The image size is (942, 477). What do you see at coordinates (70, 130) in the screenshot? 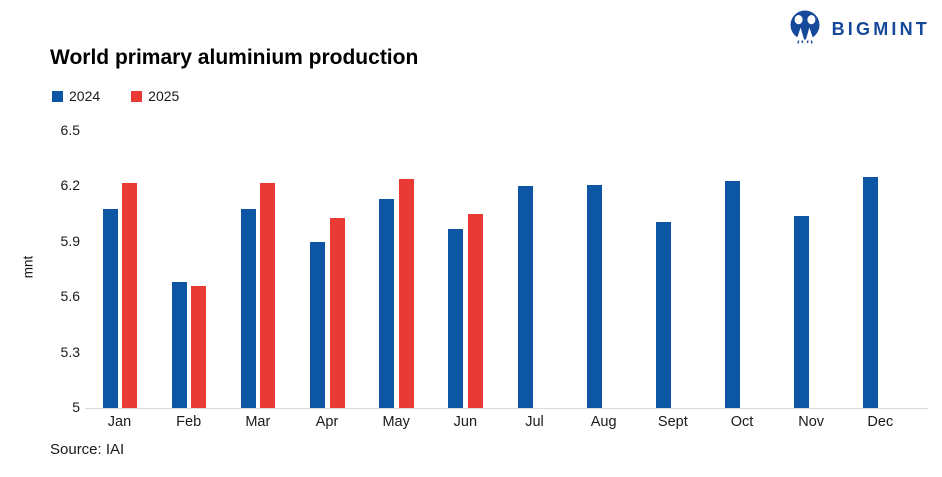
I see `y-axis-tick-6.5: 6.5` at bounding box center [70, 130].